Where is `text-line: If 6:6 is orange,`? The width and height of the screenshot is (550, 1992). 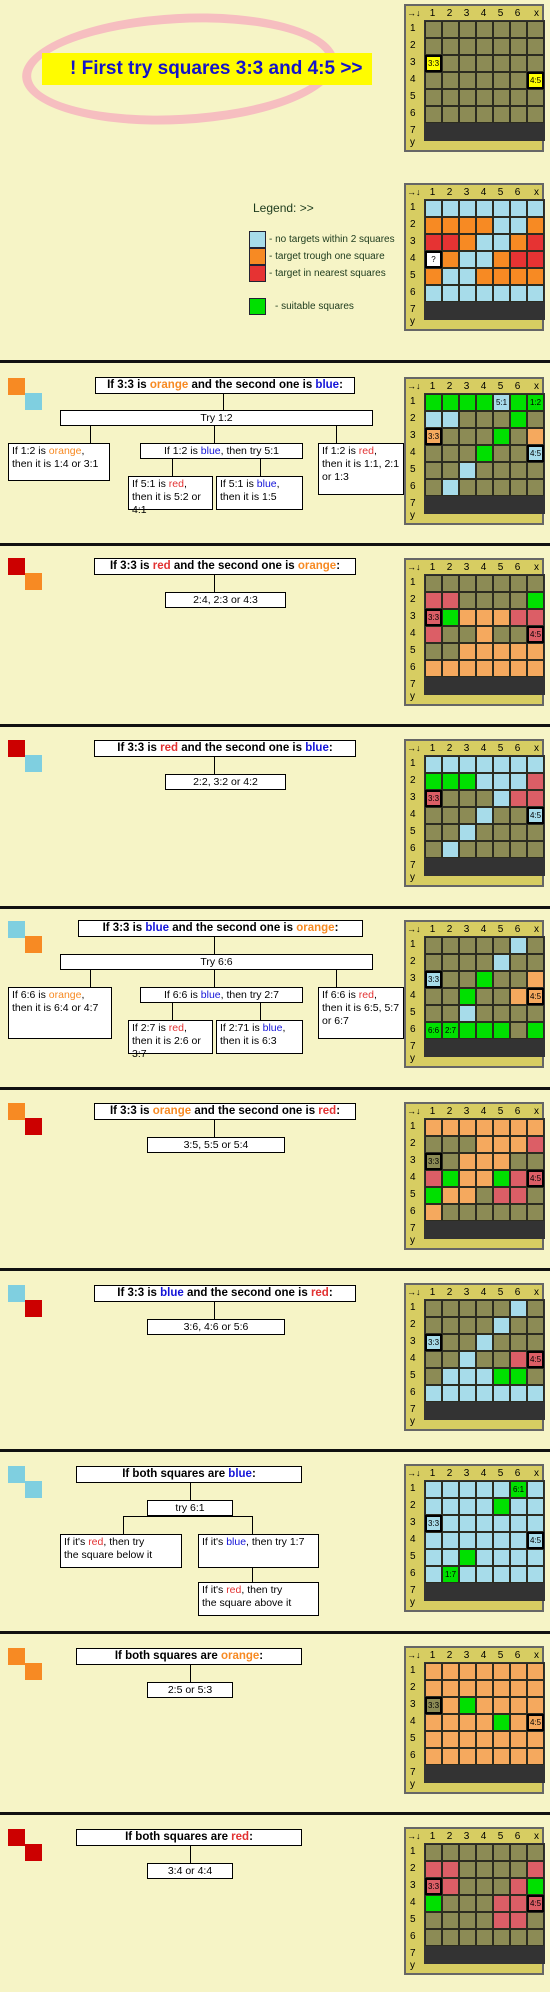 text-line: If 6:6 is orange, is located at coordinates (60, 995).